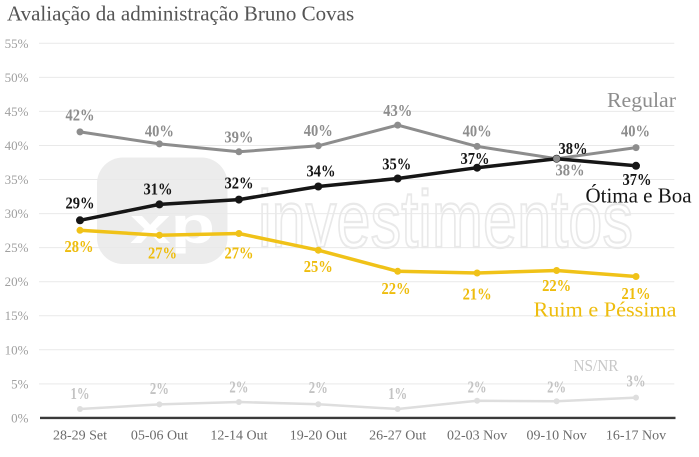  What do you see at coordinates (239, 182) in the screenshot?
I see `svg-text: 32%` at bounding box center [239, 182].